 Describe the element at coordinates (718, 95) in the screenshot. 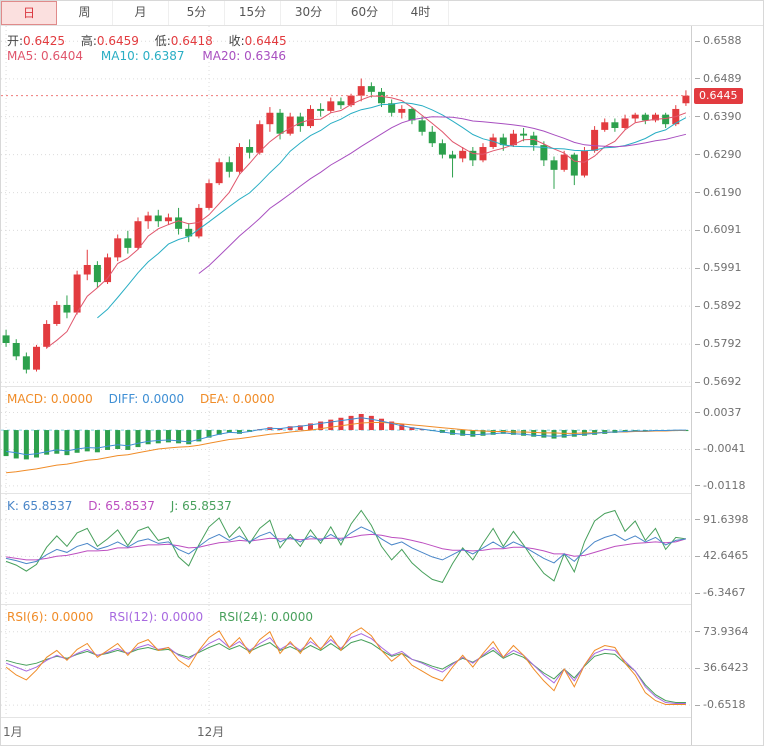

I see `current-price-badge: 0.6445` at that location.